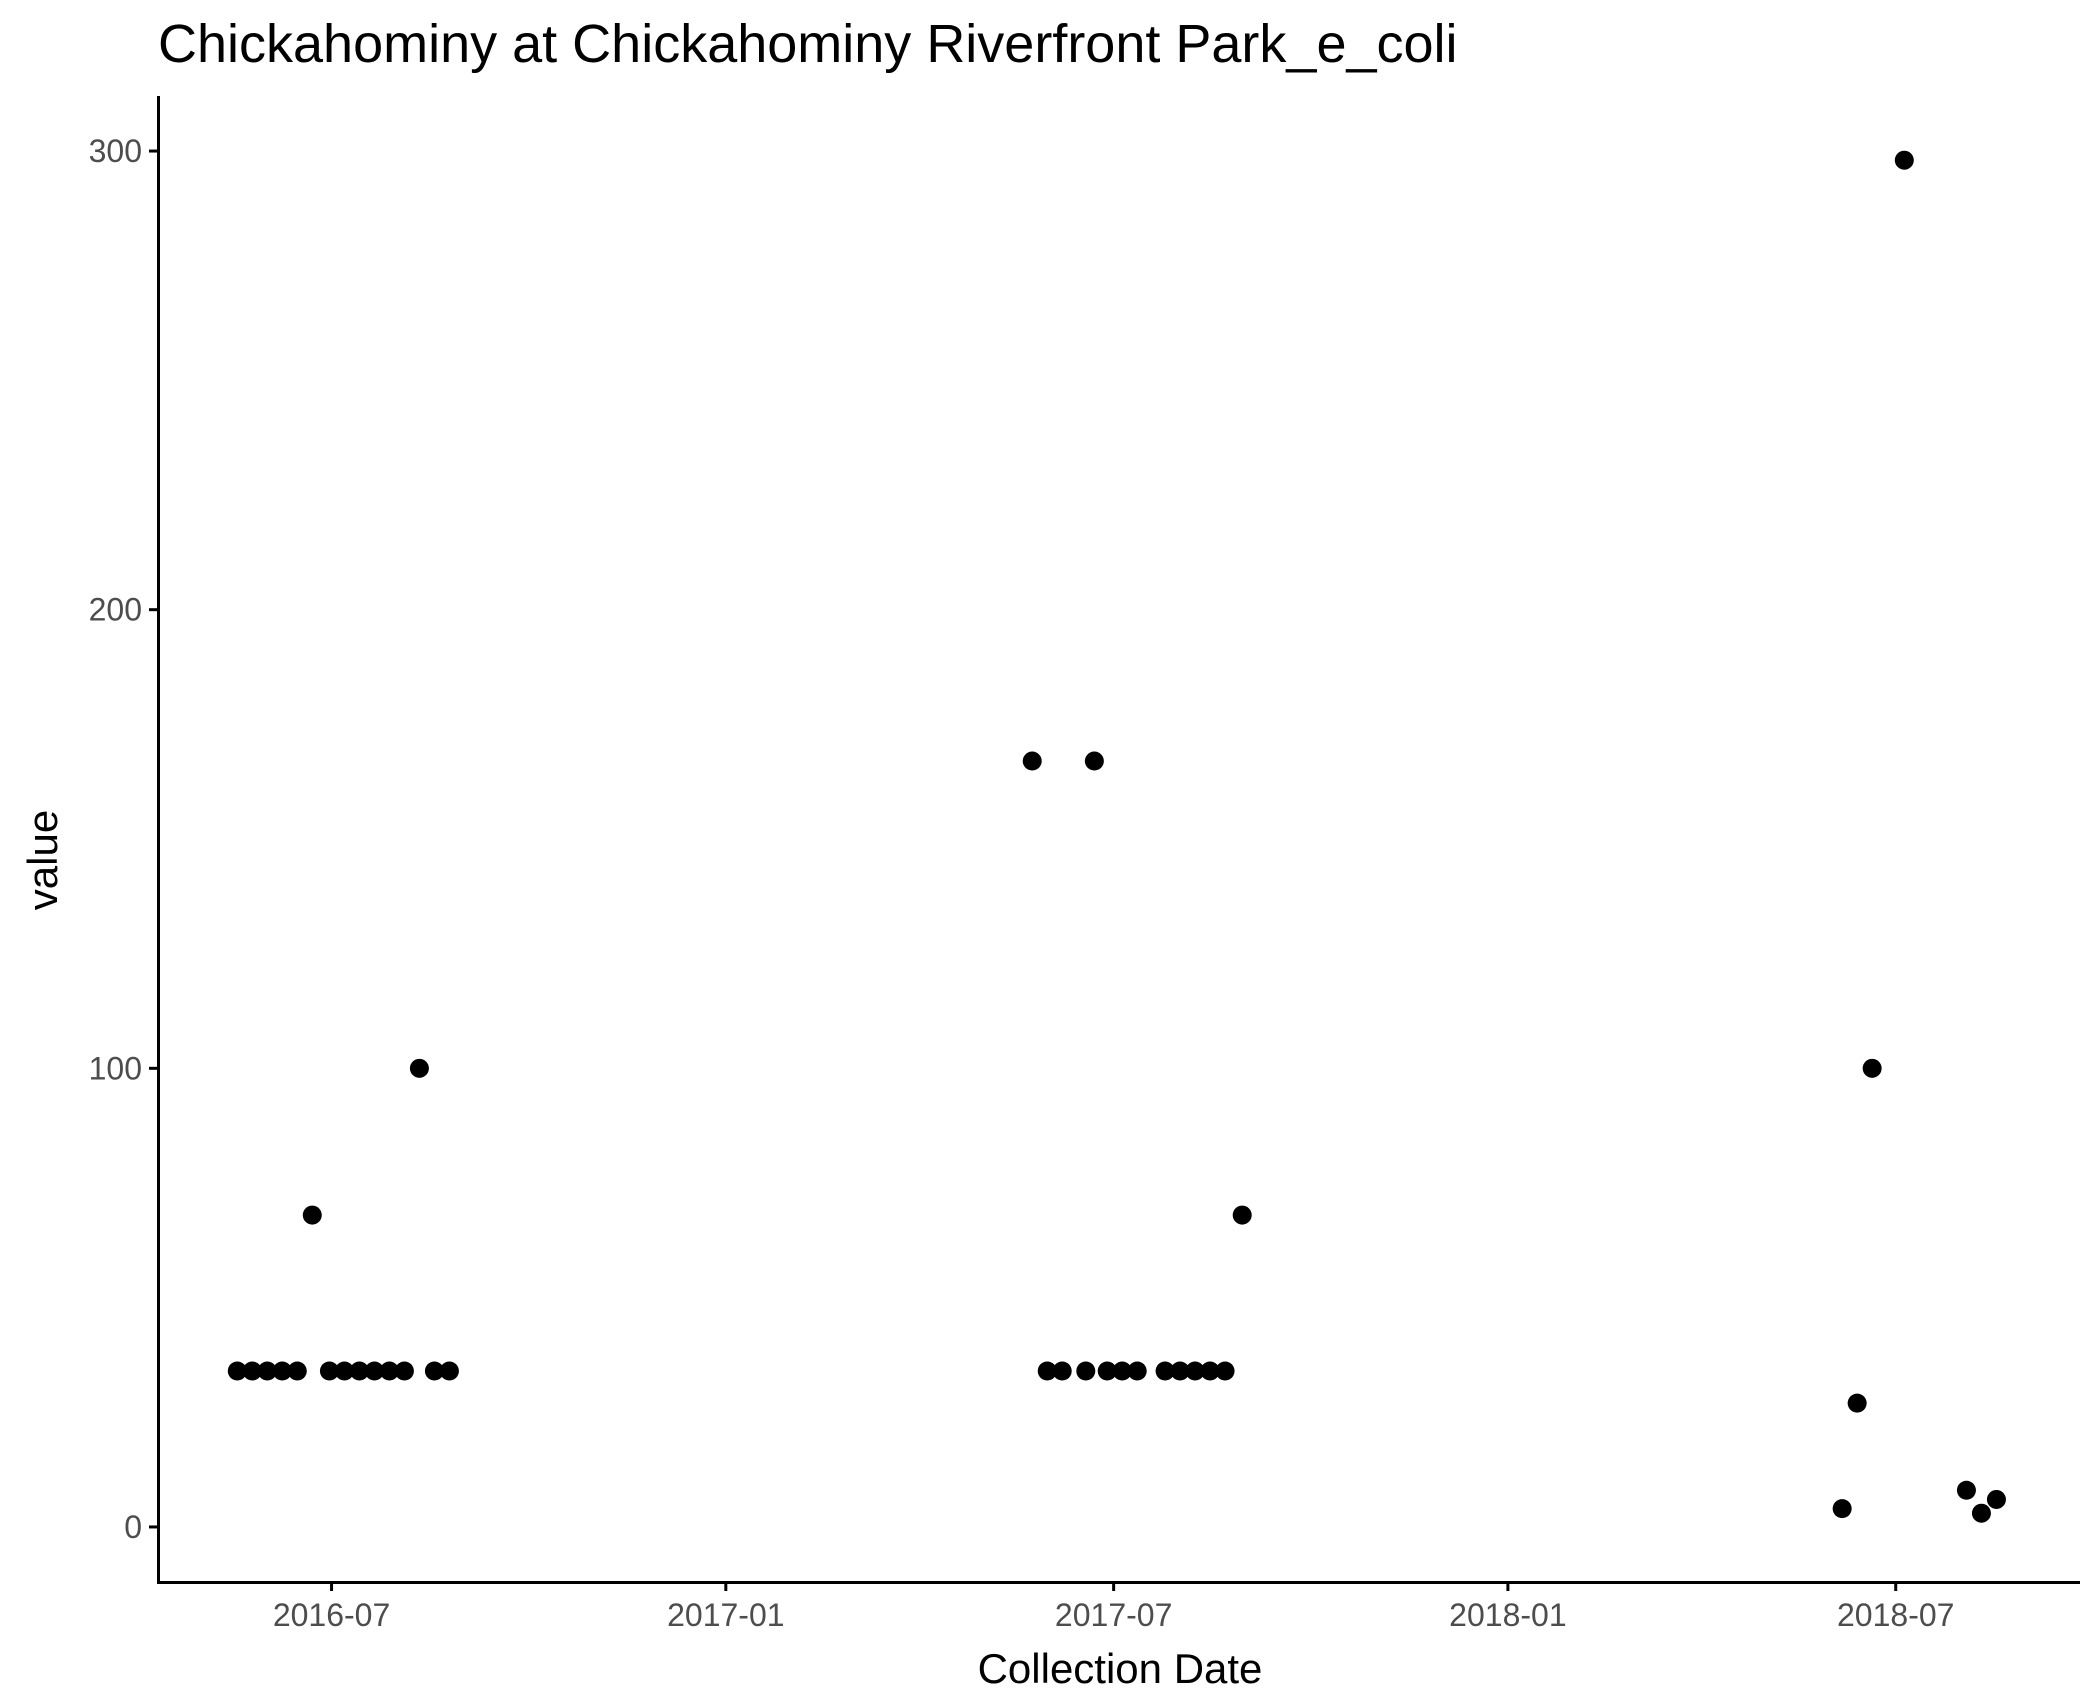 Image resolution: width=2095 pixels, height=1708 pixels. What do you see at coordinates (42, 860) in the screenshot?
I see `y-axis-title: value` at bounding box center [42, 860].